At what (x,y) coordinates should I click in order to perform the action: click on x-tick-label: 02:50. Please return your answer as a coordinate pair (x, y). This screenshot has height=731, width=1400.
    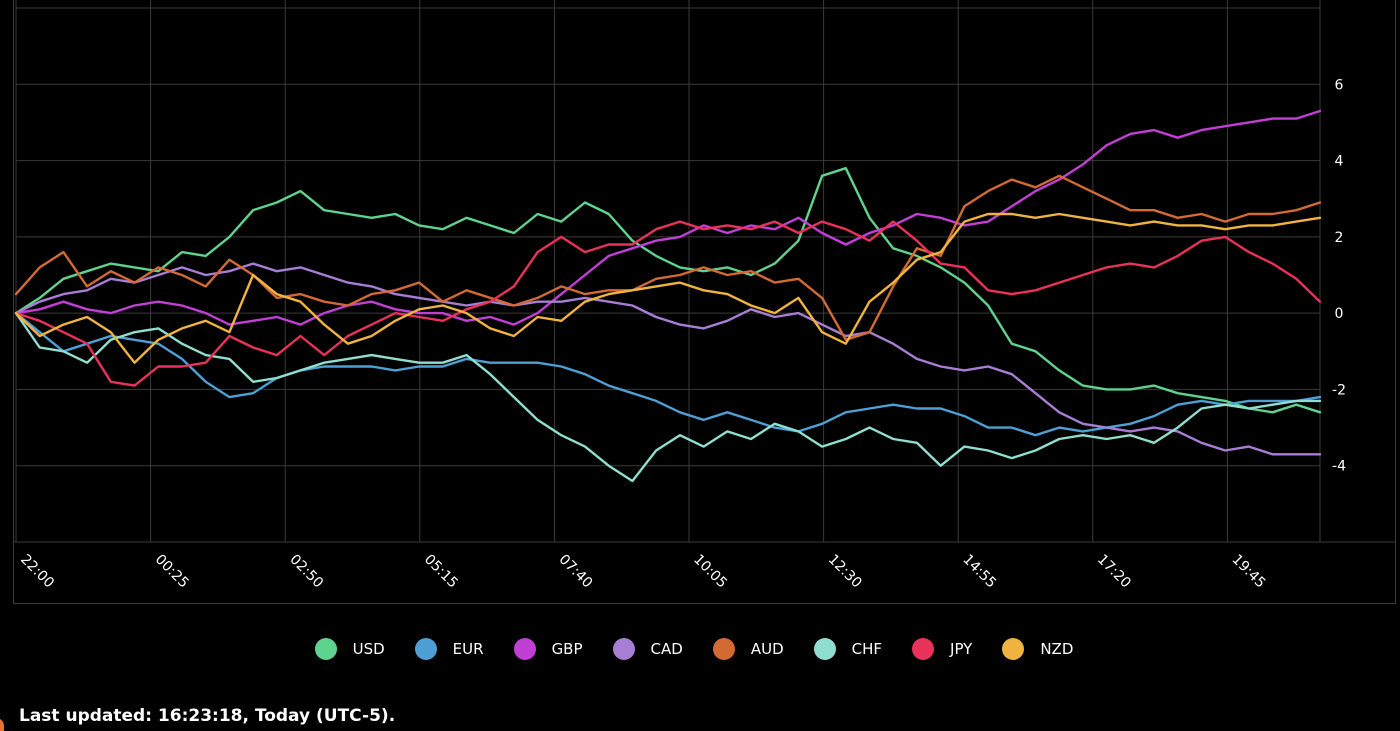
    Looking at the image, I should click on (306, 572).